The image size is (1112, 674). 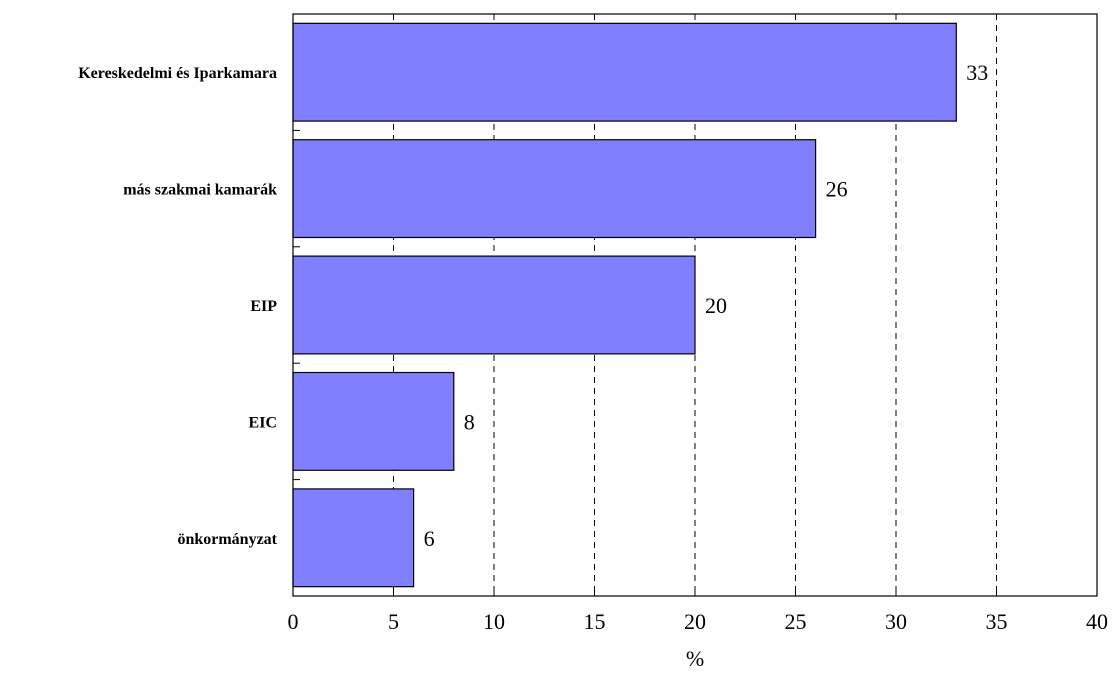 I want to click on data-label: 26, so click(x=837, y=189).